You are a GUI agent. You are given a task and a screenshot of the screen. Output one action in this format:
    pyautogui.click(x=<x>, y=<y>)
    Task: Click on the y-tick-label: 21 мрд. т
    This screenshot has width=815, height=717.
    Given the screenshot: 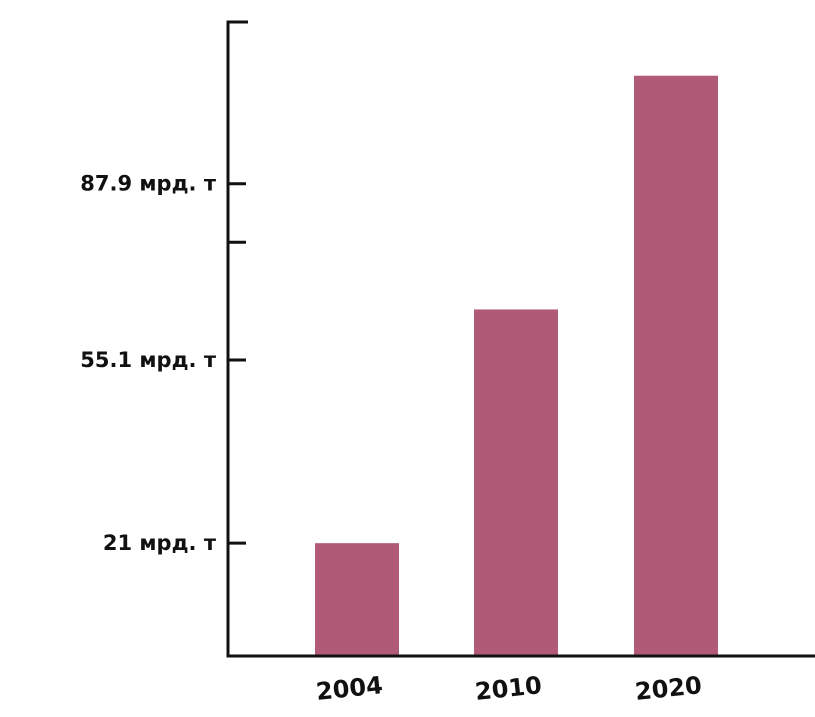 What is the action you would take?
    pyautogui.click(x=160, y=543)
    